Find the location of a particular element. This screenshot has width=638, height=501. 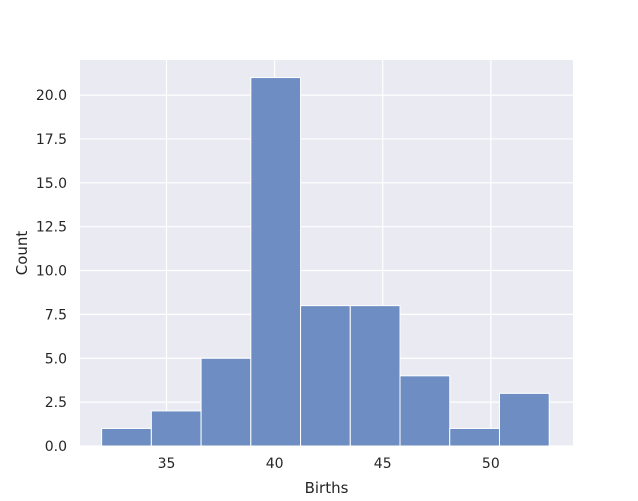

y-tick-label: 12.5 is located at coordinates (51, 228).